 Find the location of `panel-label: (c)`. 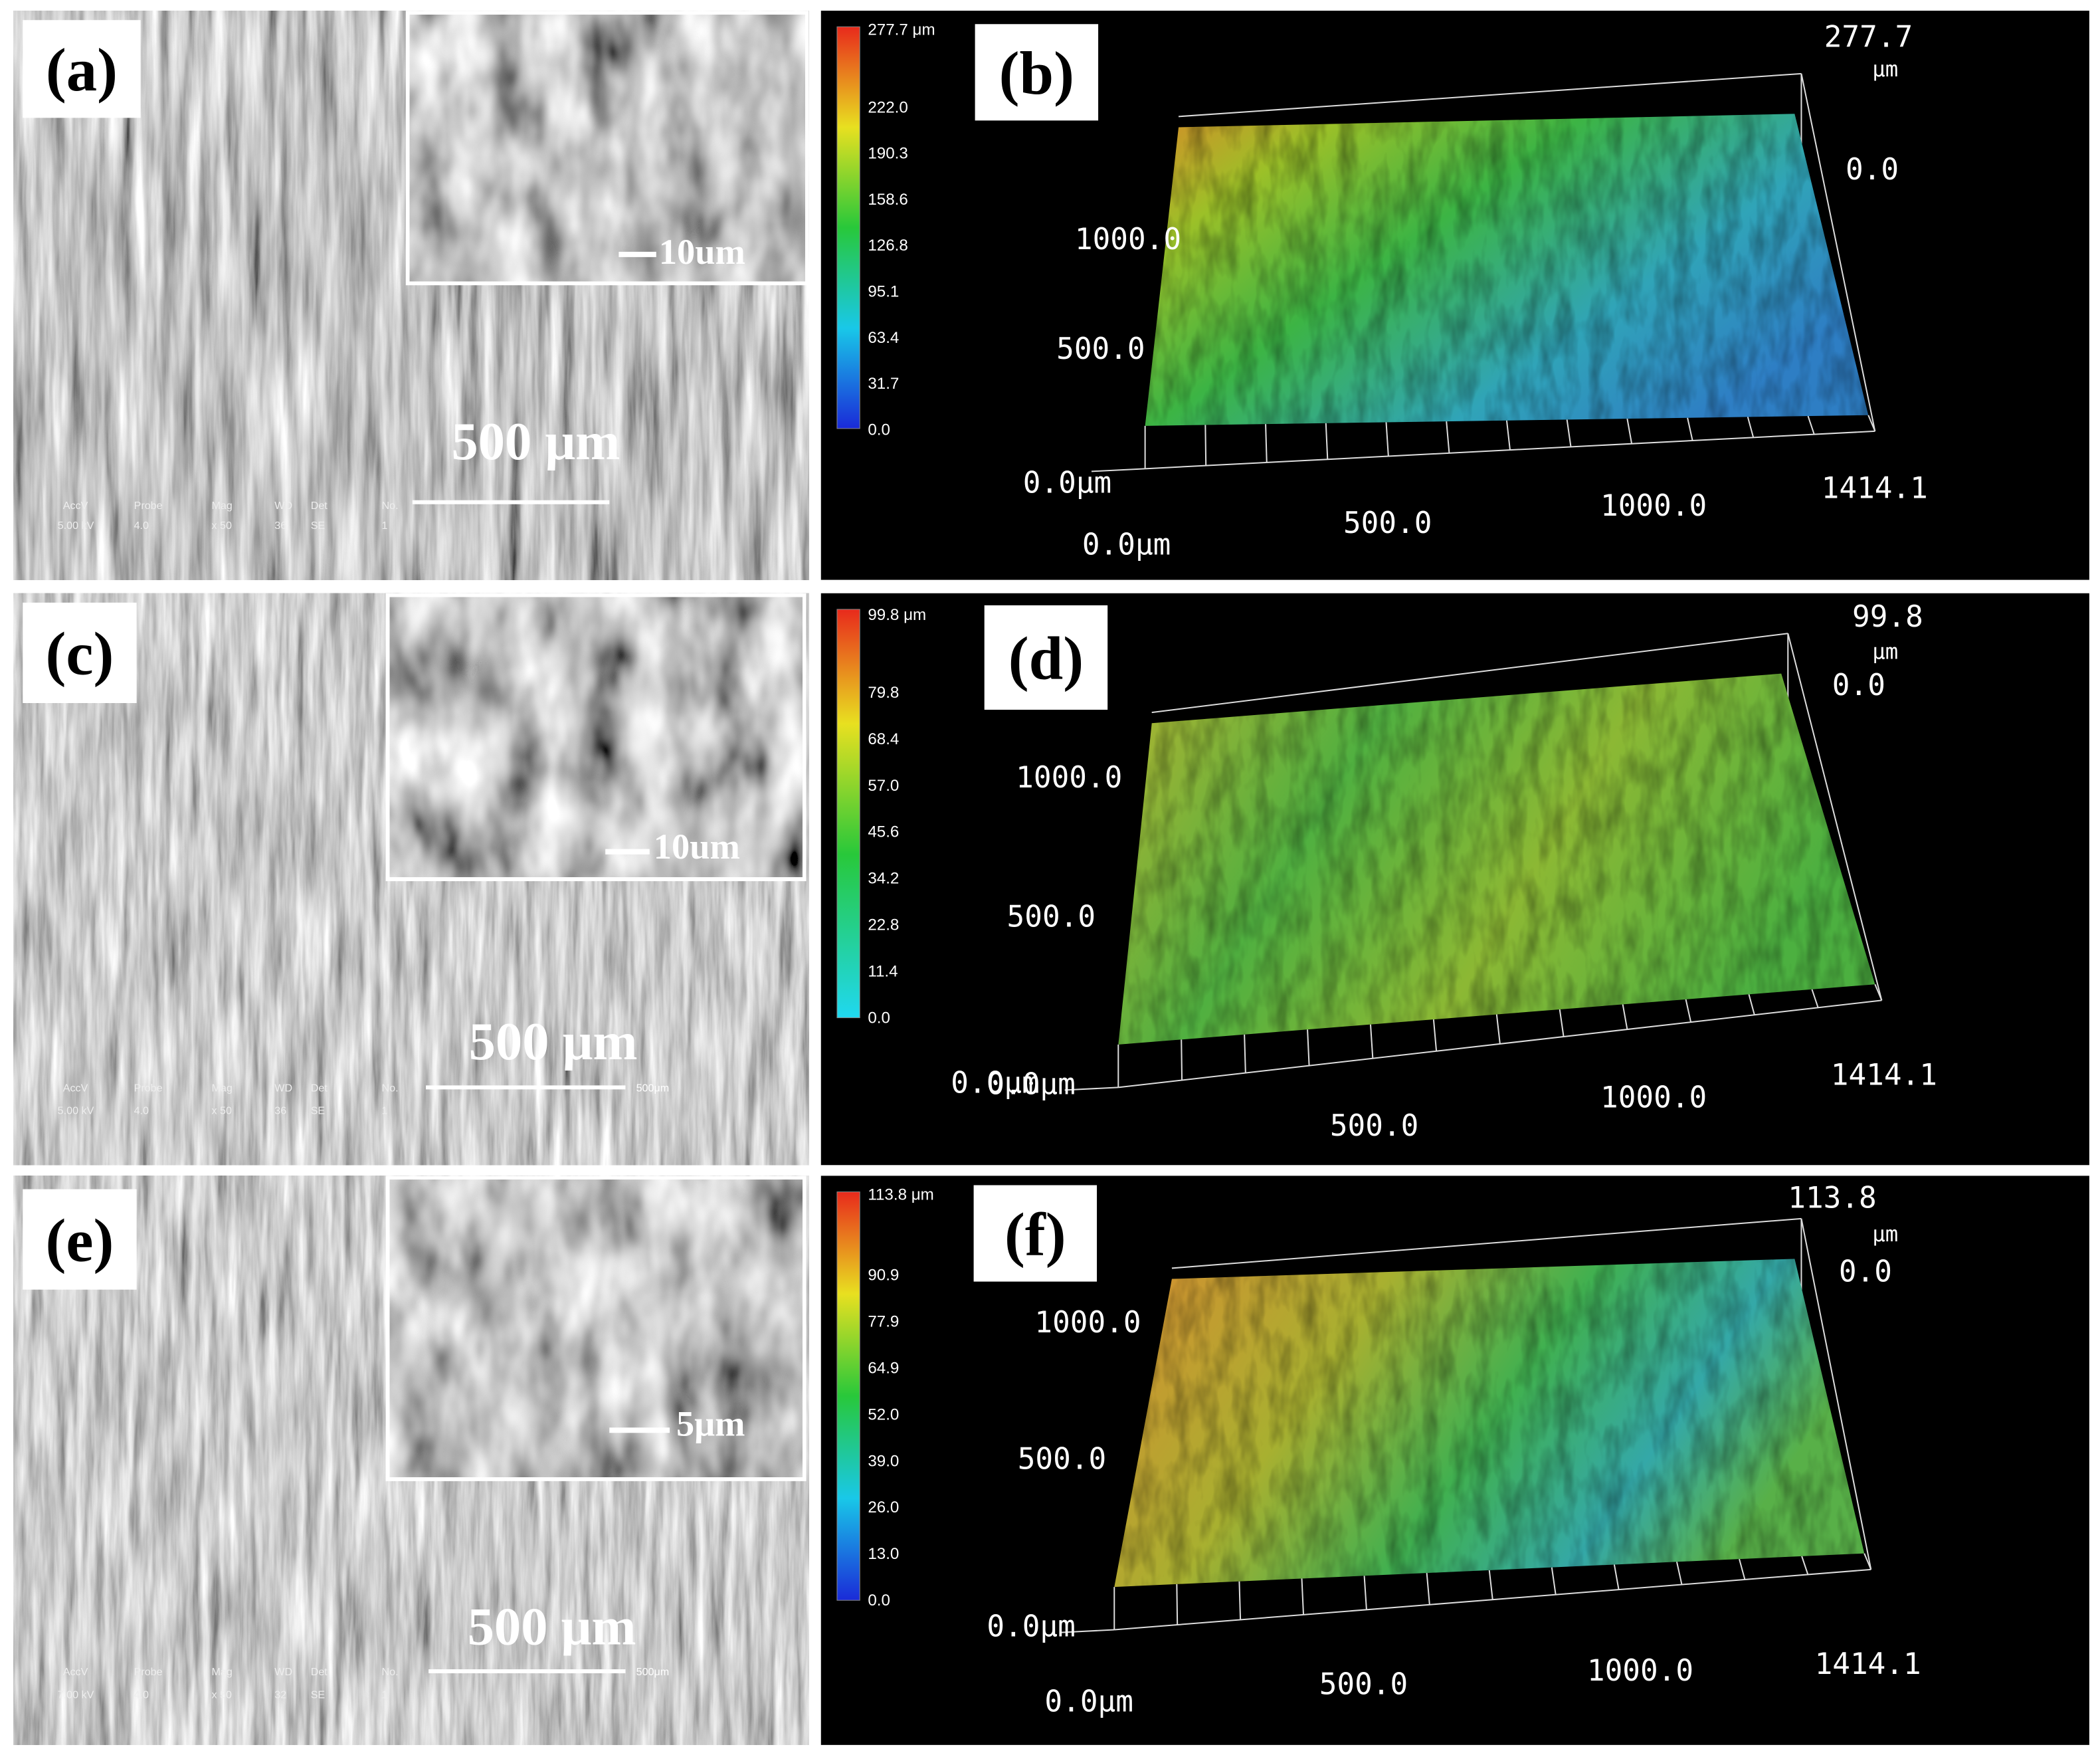

panel-label: (c) is located at coordinates (79, 654).